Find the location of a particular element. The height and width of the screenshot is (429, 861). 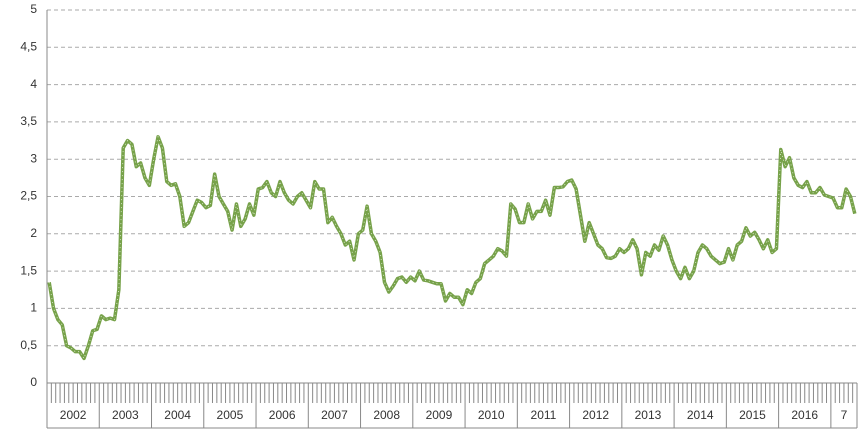

x-tick-label: 2012 is located at coordinates (595, 415).